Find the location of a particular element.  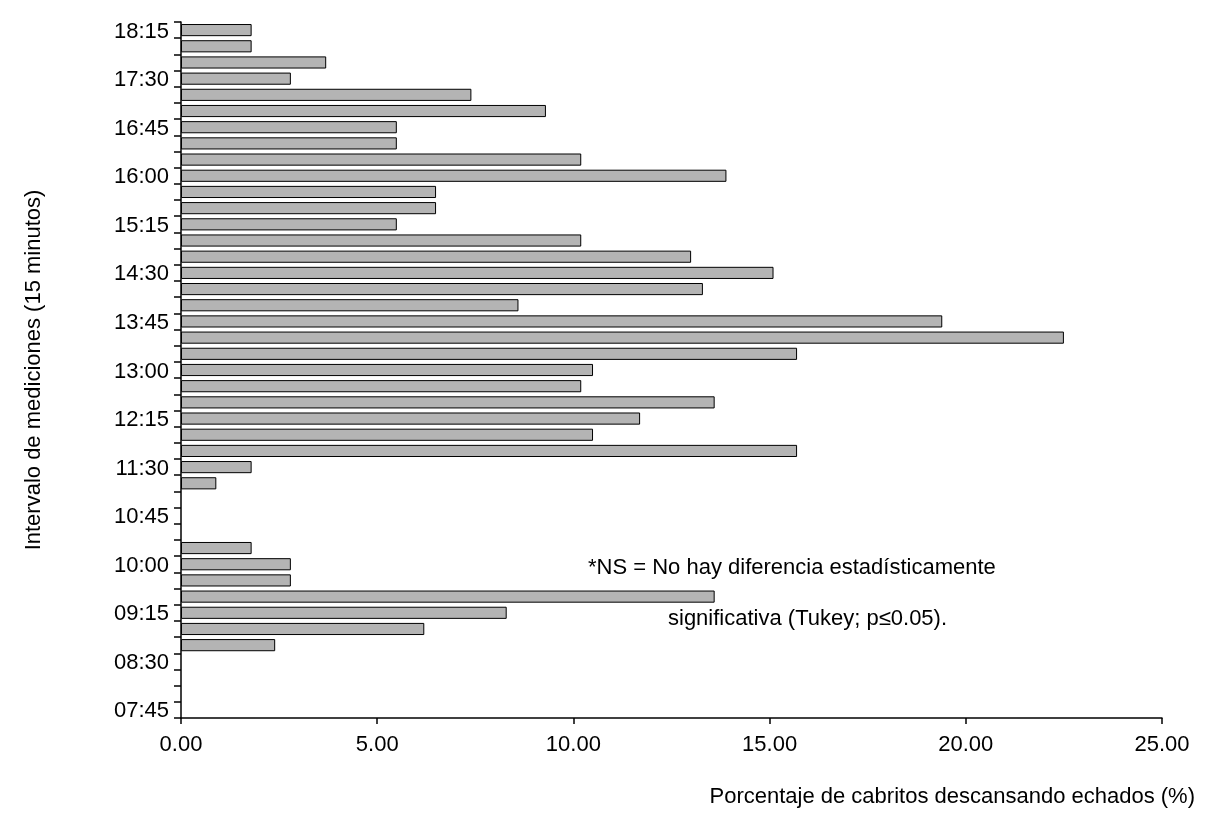

y-tick-label: 09:15 is located at coordinates (141, 613).